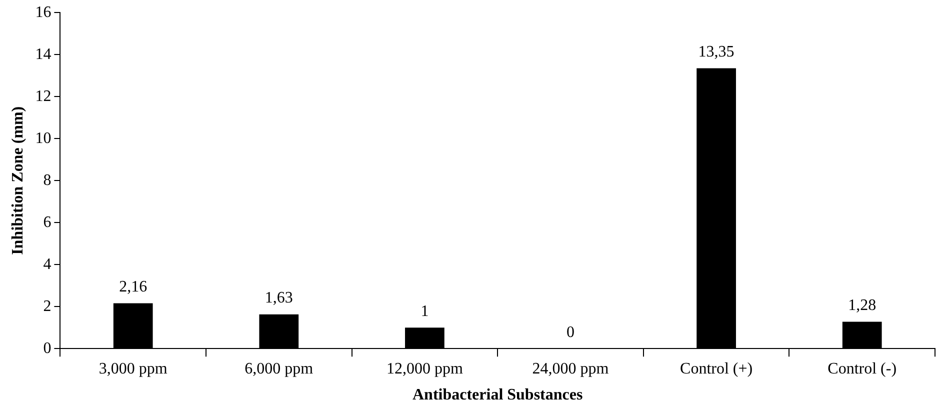 Image resolution: width=940 pixels, height=409 pixels. I want to click on y-tick-label: 8, so click(47, 180).